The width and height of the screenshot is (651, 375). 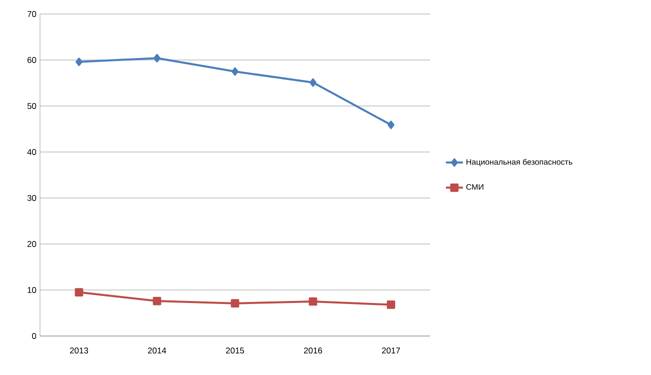 What do you see at coordinates (32, 290) in the screenshot?
I see `y-tick-label: 10` at bounding box center [32, 290].